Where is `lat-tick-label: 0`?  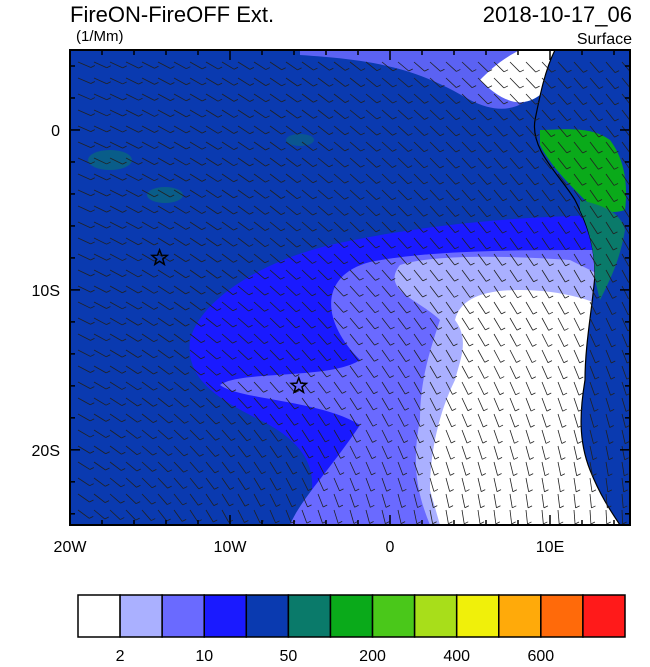 lat-tick-label: 0 is located at coordinates (55, 131).